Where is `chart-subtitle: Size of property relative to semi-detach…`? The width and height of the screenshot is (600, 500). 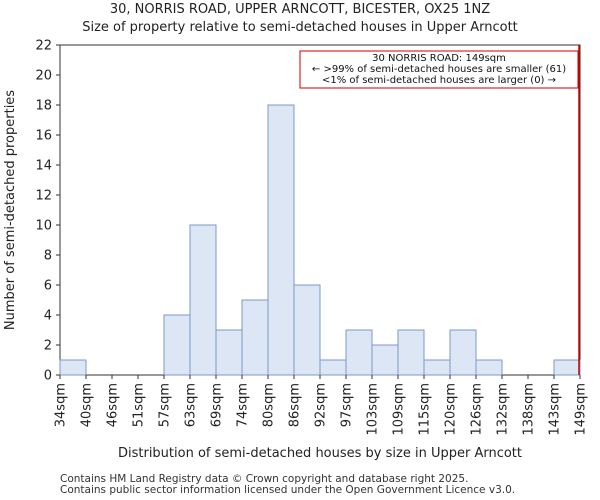 chart-subtitle: Size of property relative to semi-detach… is located at coordinates (300, 27).